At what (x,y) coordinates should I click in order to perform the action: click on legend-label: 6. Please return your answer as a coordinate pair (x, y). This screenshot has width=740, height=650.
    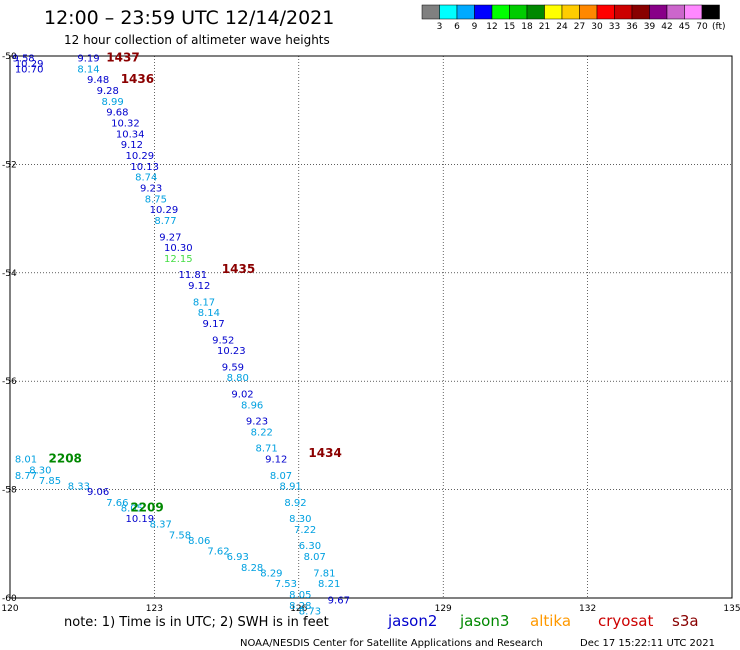
    Looking at the image, I should click on (457, 27).